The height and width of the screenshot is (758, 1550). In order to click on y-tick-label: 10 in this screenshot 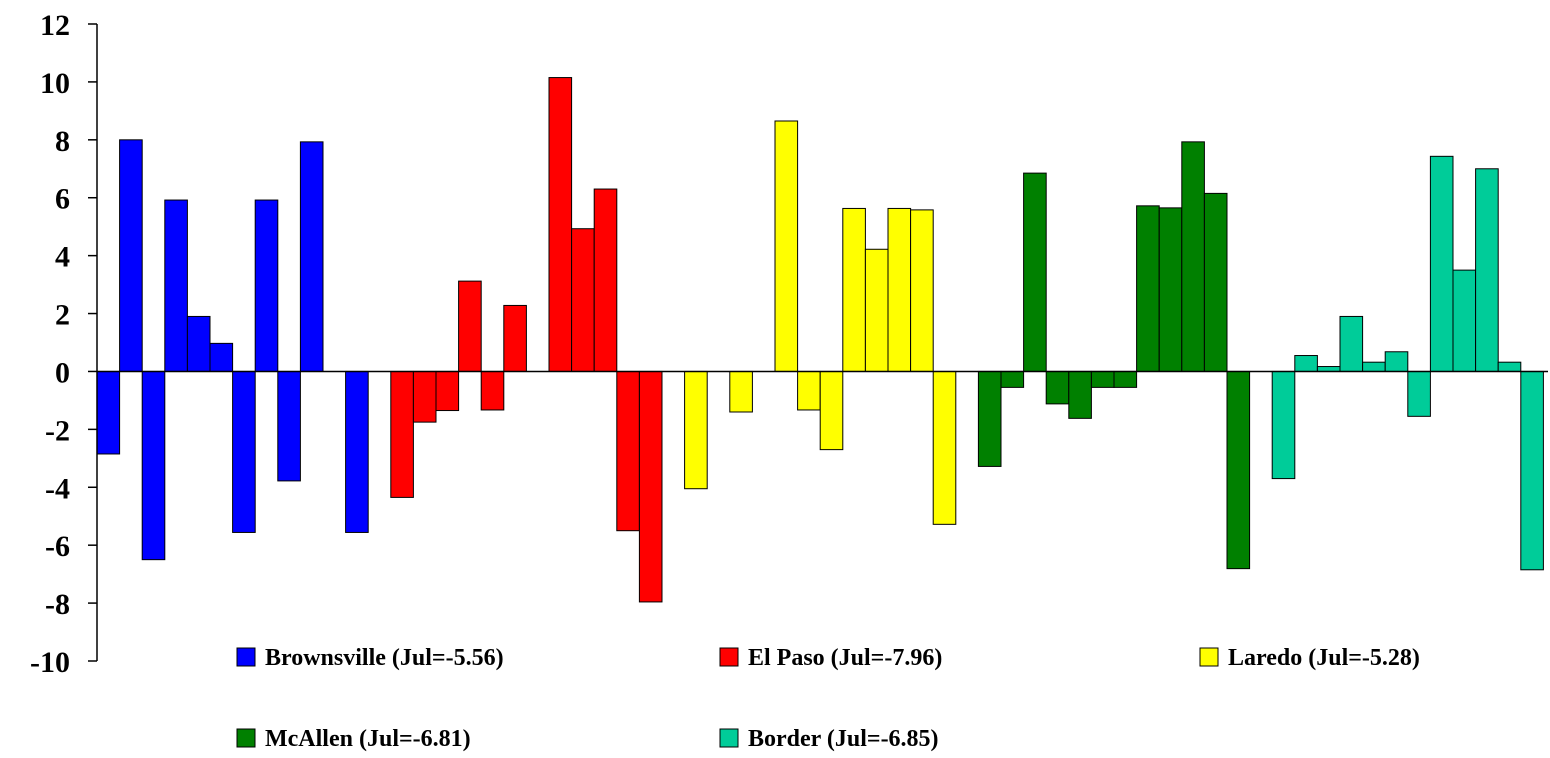, I will do `click(55, 83)`.